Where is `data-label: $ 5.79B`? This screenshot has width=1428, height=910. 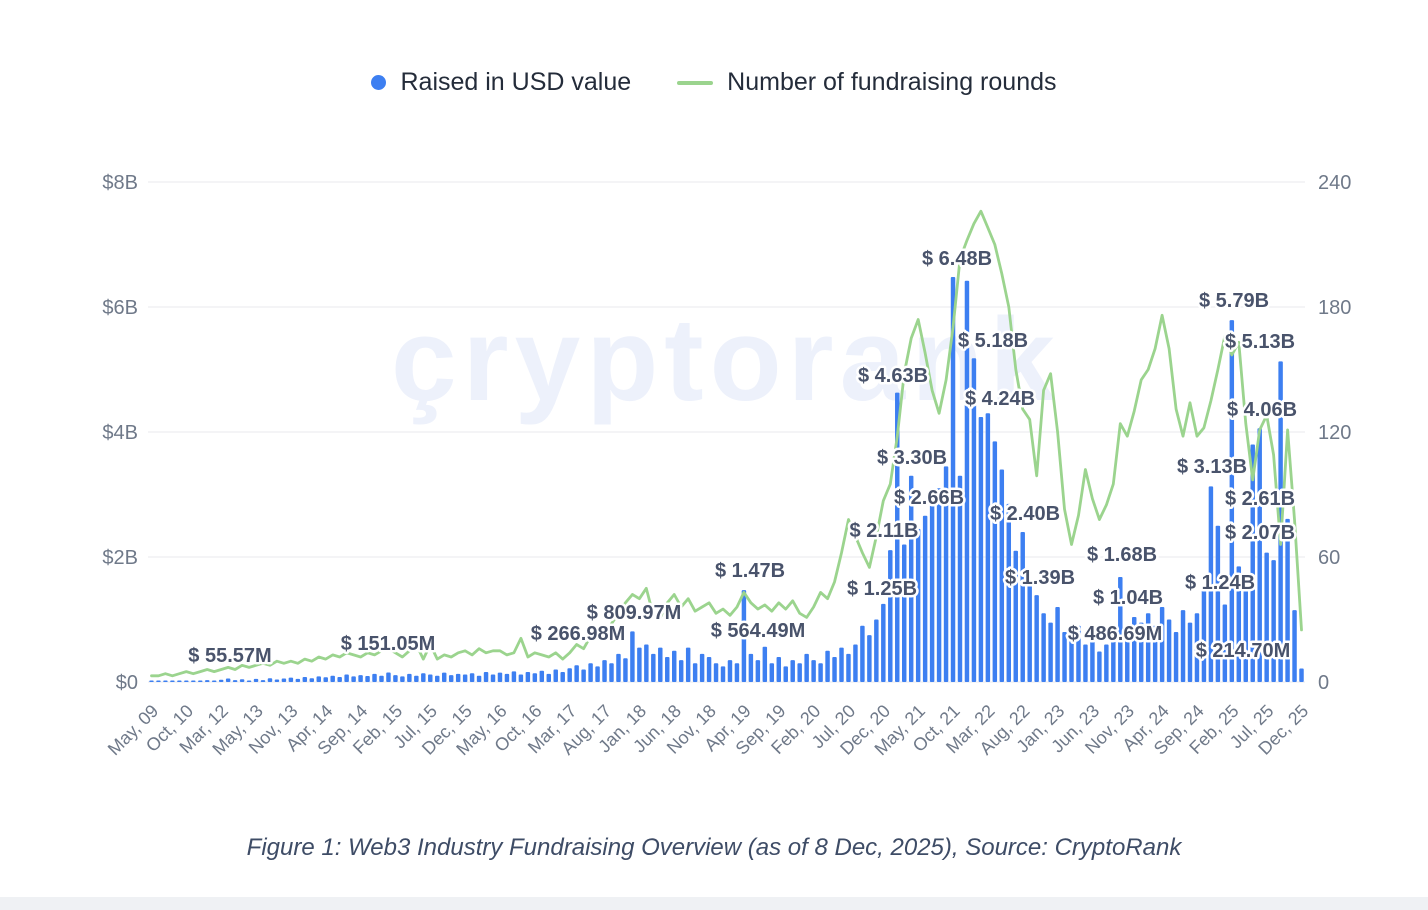 data-label: $ 5.79B is located at coordinates (1234, 301).